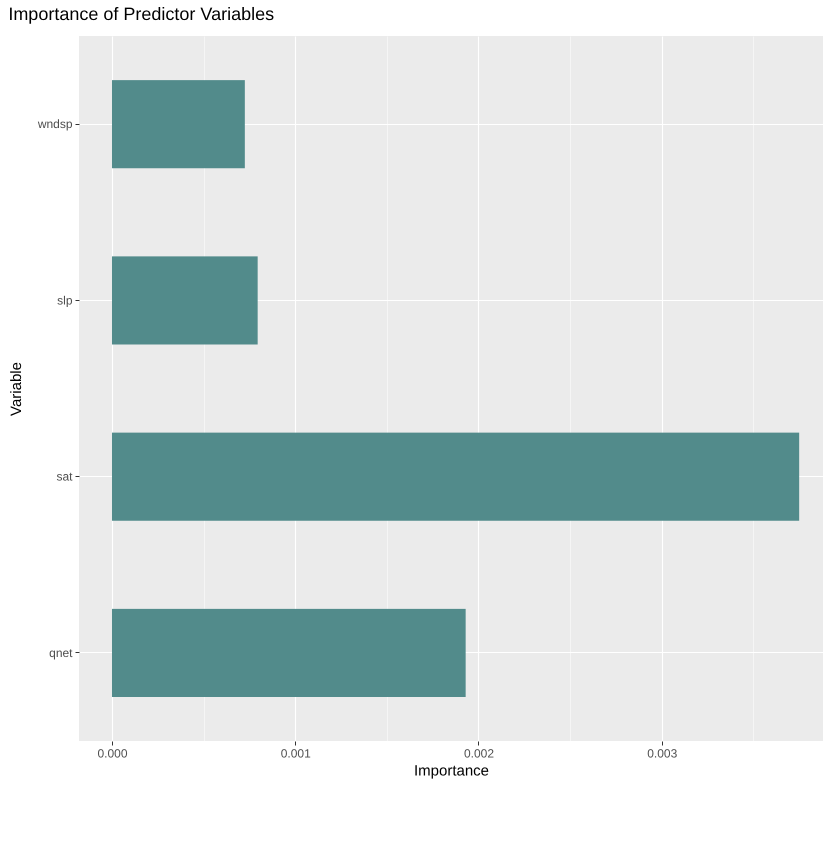 This screenshot has height=847, width=833. I want to click on y-tick-label: sat, so click(65, 477).